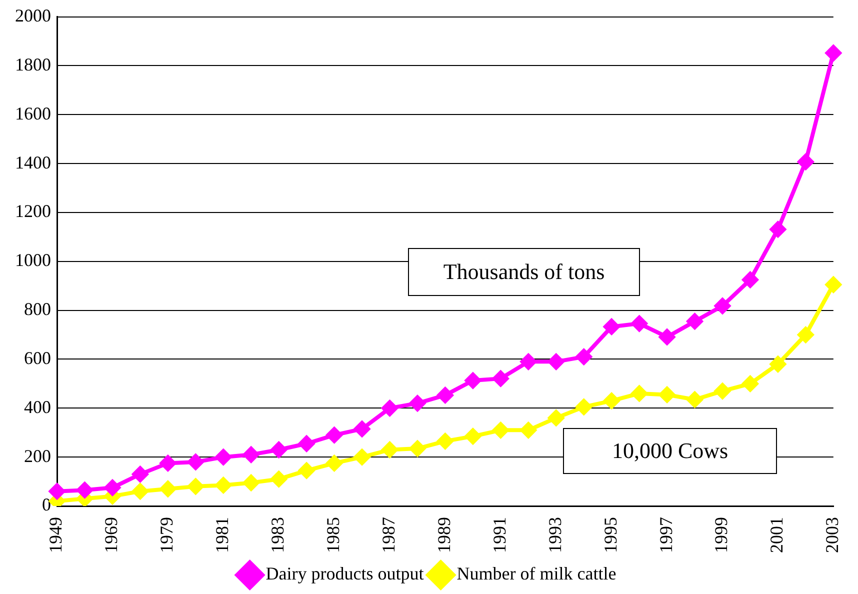  Describe the element at coordinates (33, 64) in the screenshot. I see `y-tick-label: 1800` at that location.